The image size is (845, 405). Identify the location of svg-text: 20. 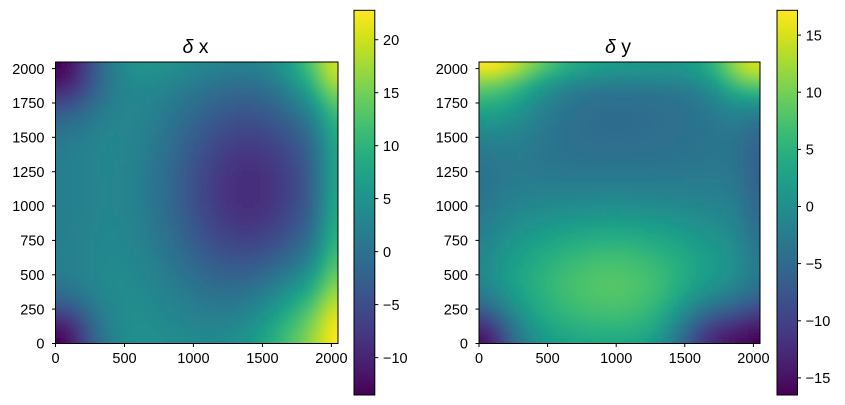
(391, 41).